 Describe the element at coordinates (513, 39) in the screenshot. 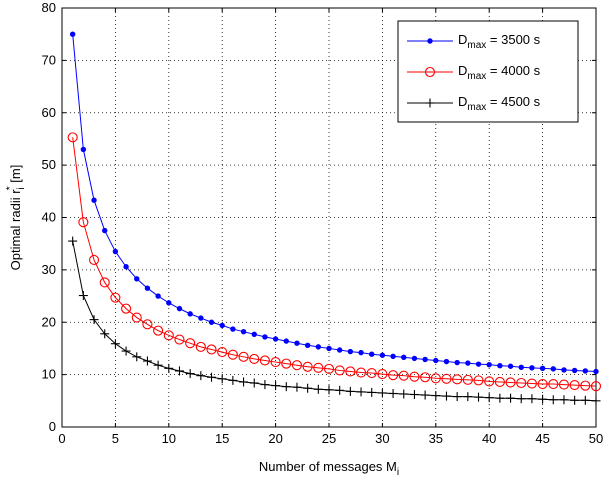

I see `legend-label-rest: = 3500 s` at that location.